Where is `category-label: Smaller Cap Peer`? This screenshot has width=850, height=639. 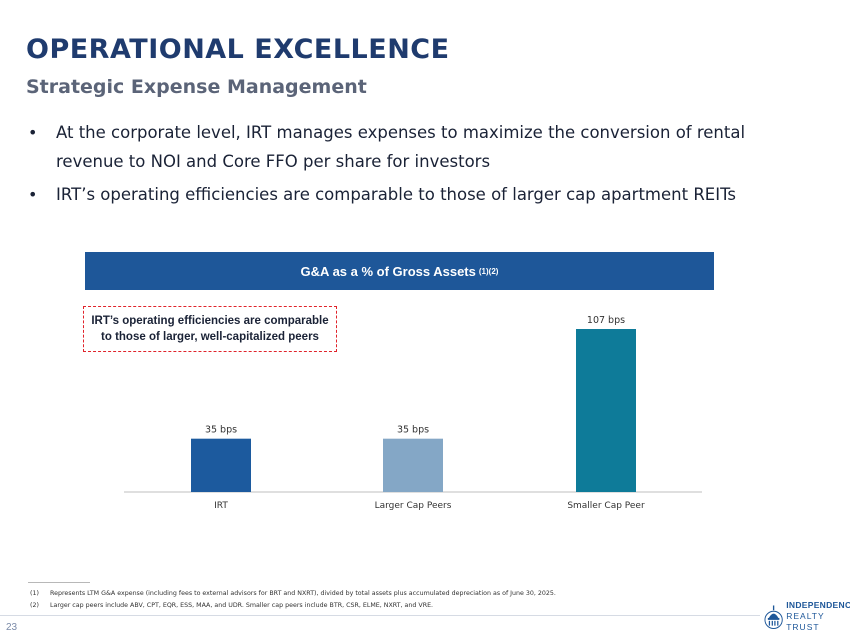 category-label: Smaller Cap Peer is located at coordinates (606, 506).